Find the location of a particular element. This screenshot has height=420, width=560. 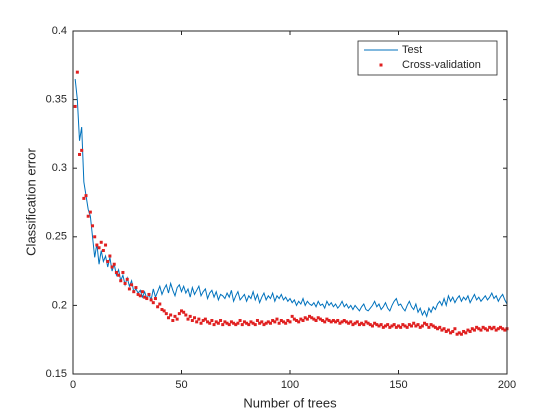

y-tick-label: 0.2 is located at coordinates (59, 305).